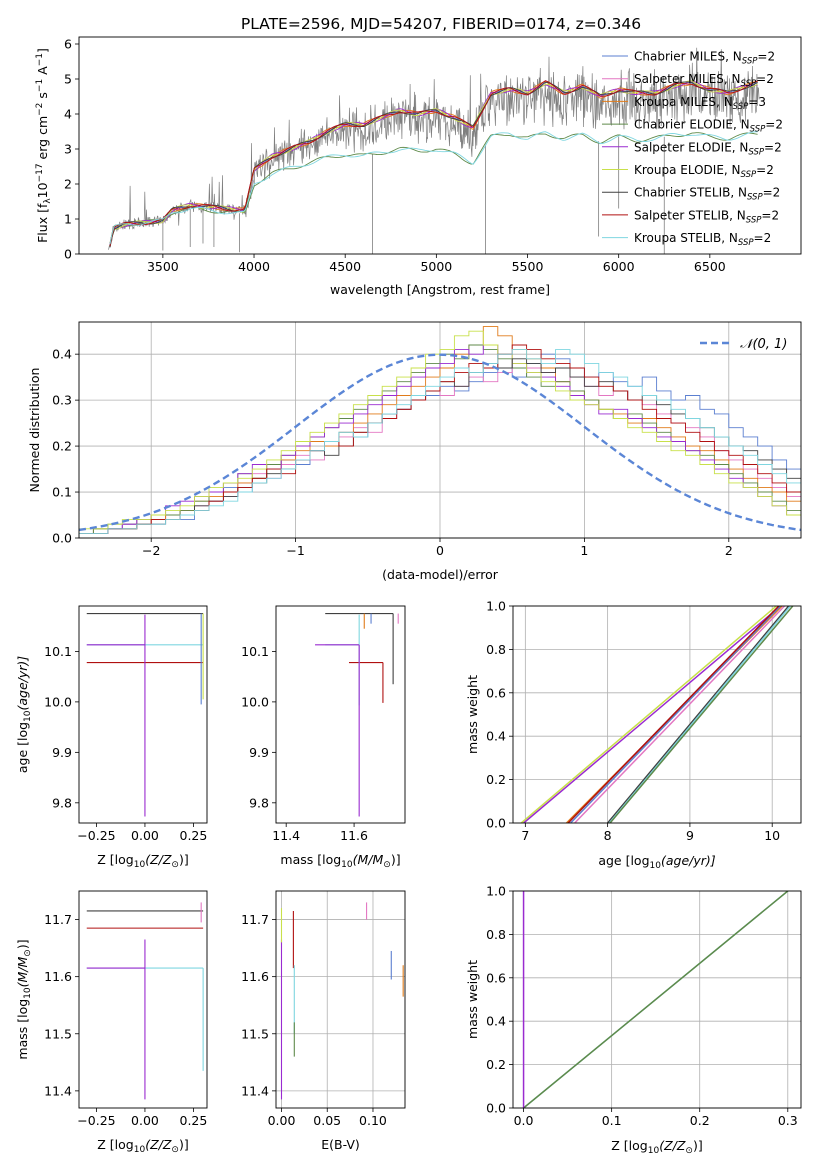 The image size is (819, 1174). Describe the element at coordinates (62, 354) in the screenshot. I see `residuals-ytick-label: 0.4` at that location.